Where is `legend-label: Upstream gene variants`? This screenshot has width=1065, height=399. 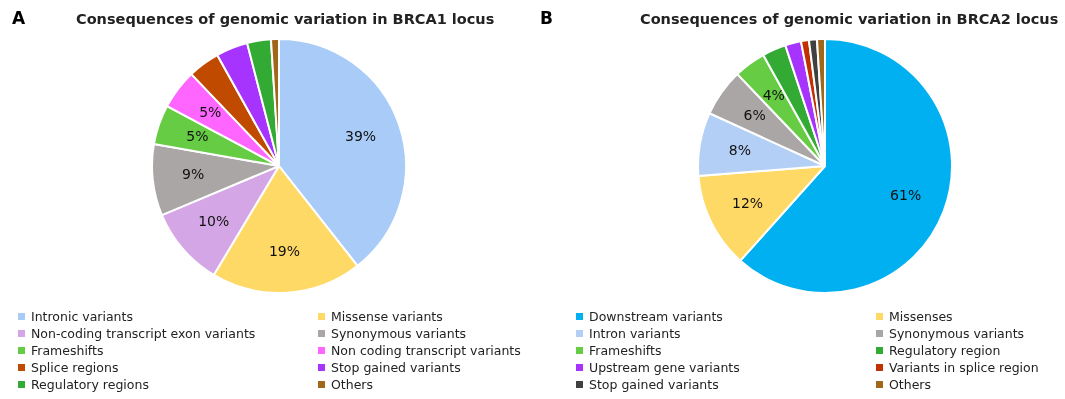 legend-label: Upstream gene variants is located at coordinates (664, 367).